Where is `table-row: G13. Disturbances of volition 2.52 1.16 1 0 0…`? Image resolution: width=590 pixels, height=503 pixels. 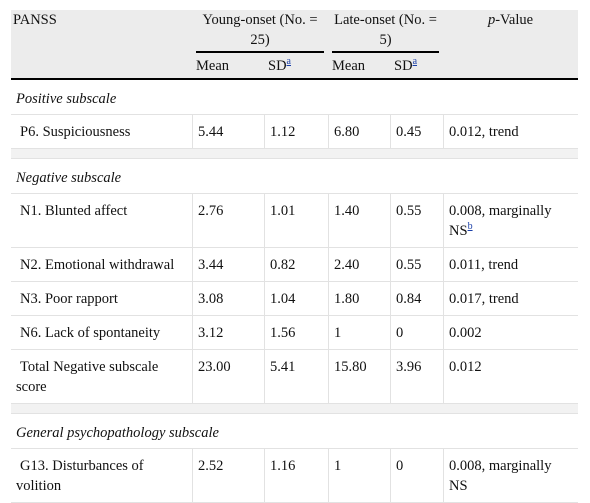
table-row: G13. Disturbances of volition 2.52 1.16 1 0 0… is located at coordinates (295, 476).